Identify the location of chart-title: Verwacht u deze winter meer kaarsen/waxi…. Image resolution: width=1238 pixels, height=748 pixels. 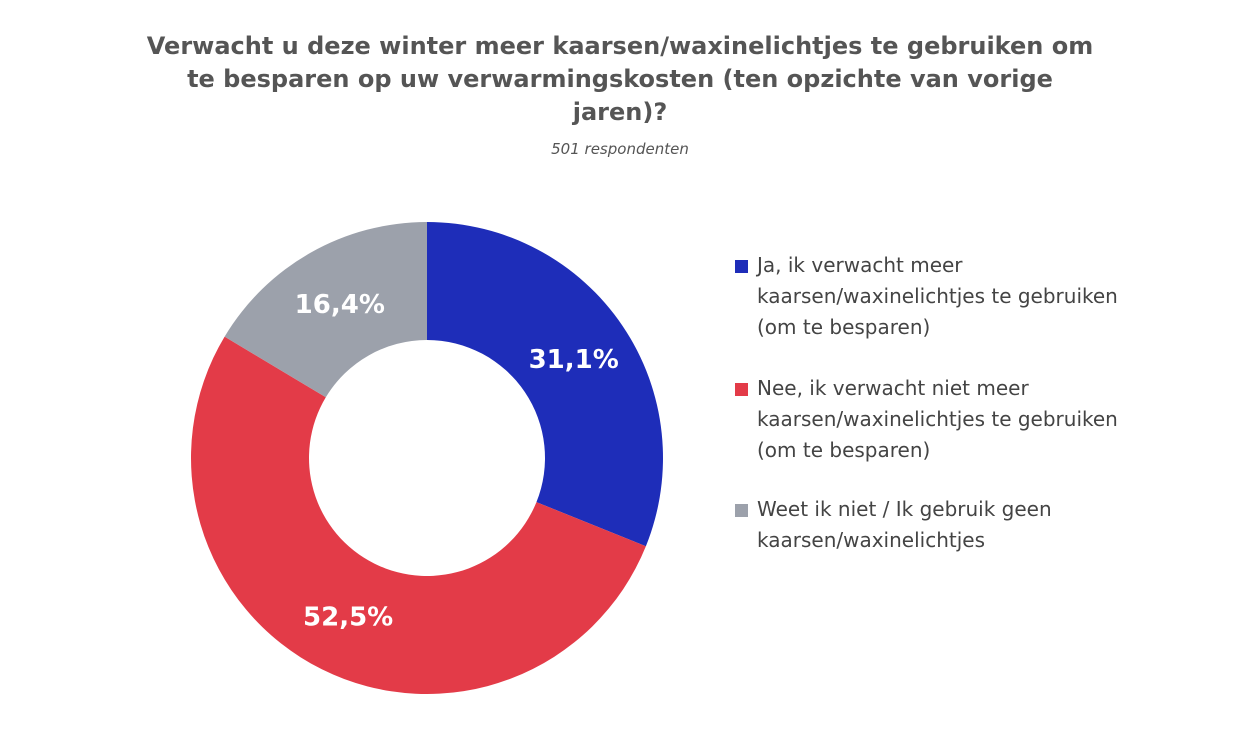
(620, 79).